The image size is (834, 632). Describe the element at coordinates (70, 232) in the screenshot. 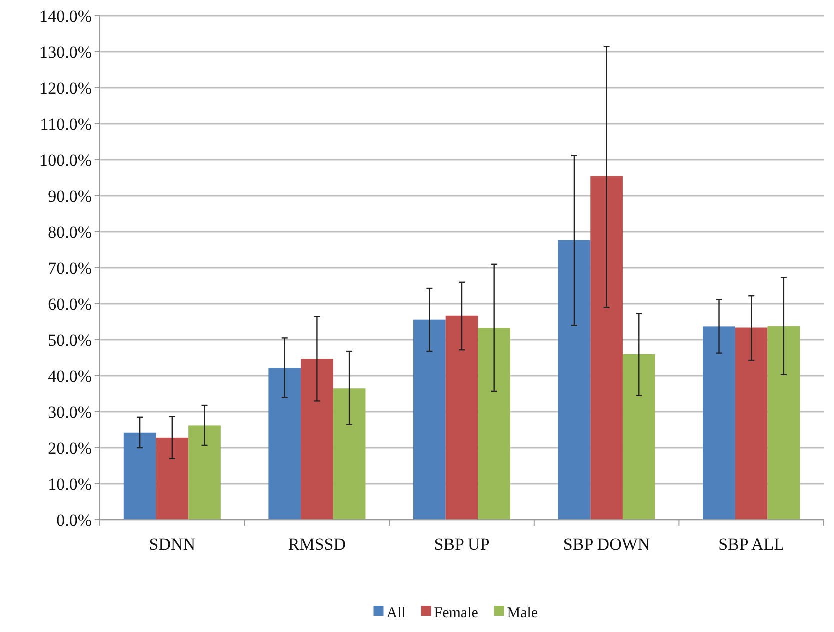

I see `y-tick-label: 80.0%` at that location.